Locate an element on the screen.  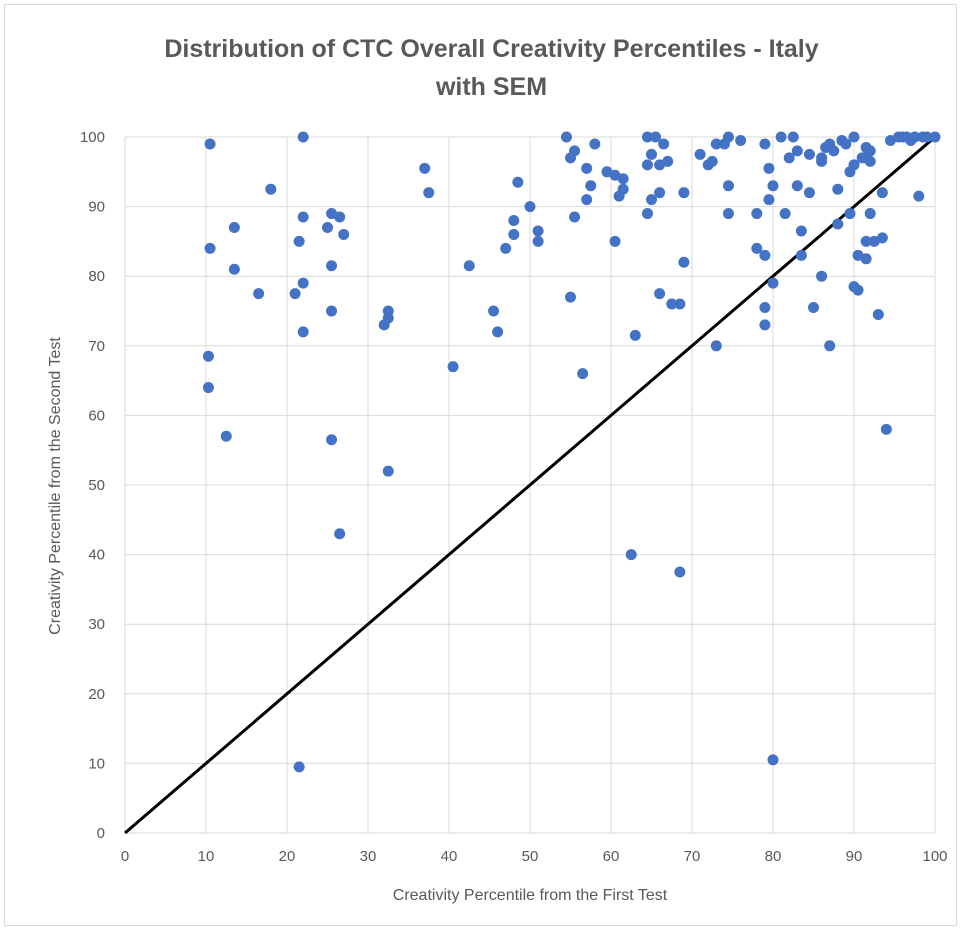
x-tick-label: 90 is located at coordinates (854, 856).